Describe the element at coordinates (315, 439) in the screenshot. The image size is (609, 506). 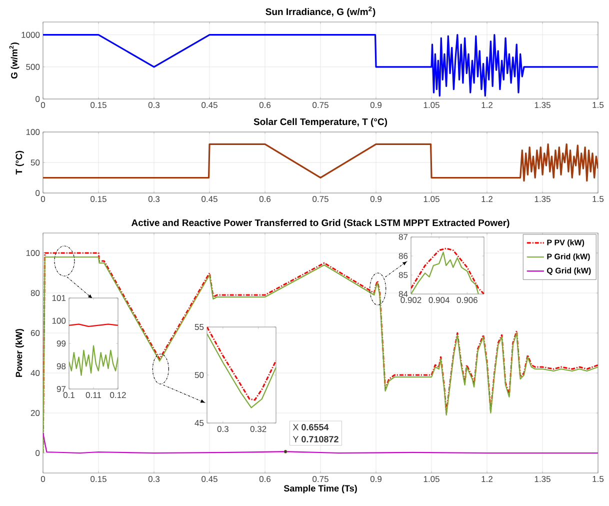
I see `annotation: Y 0.710872` at that location.